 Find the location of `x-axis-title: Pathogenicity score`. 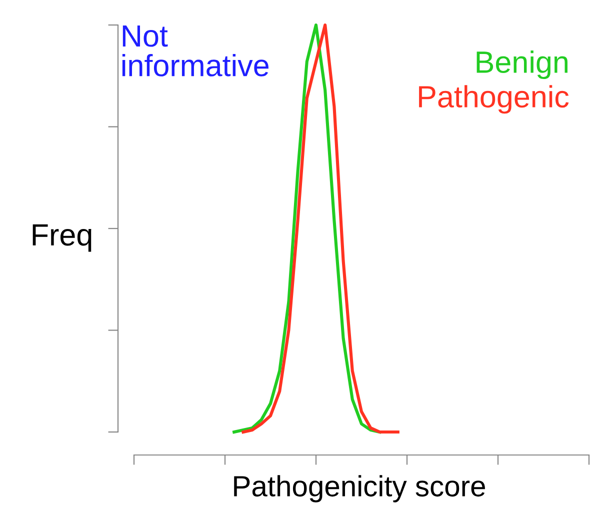

x-axis-title: Pathogenicity score is located at coordinates (359, 488).